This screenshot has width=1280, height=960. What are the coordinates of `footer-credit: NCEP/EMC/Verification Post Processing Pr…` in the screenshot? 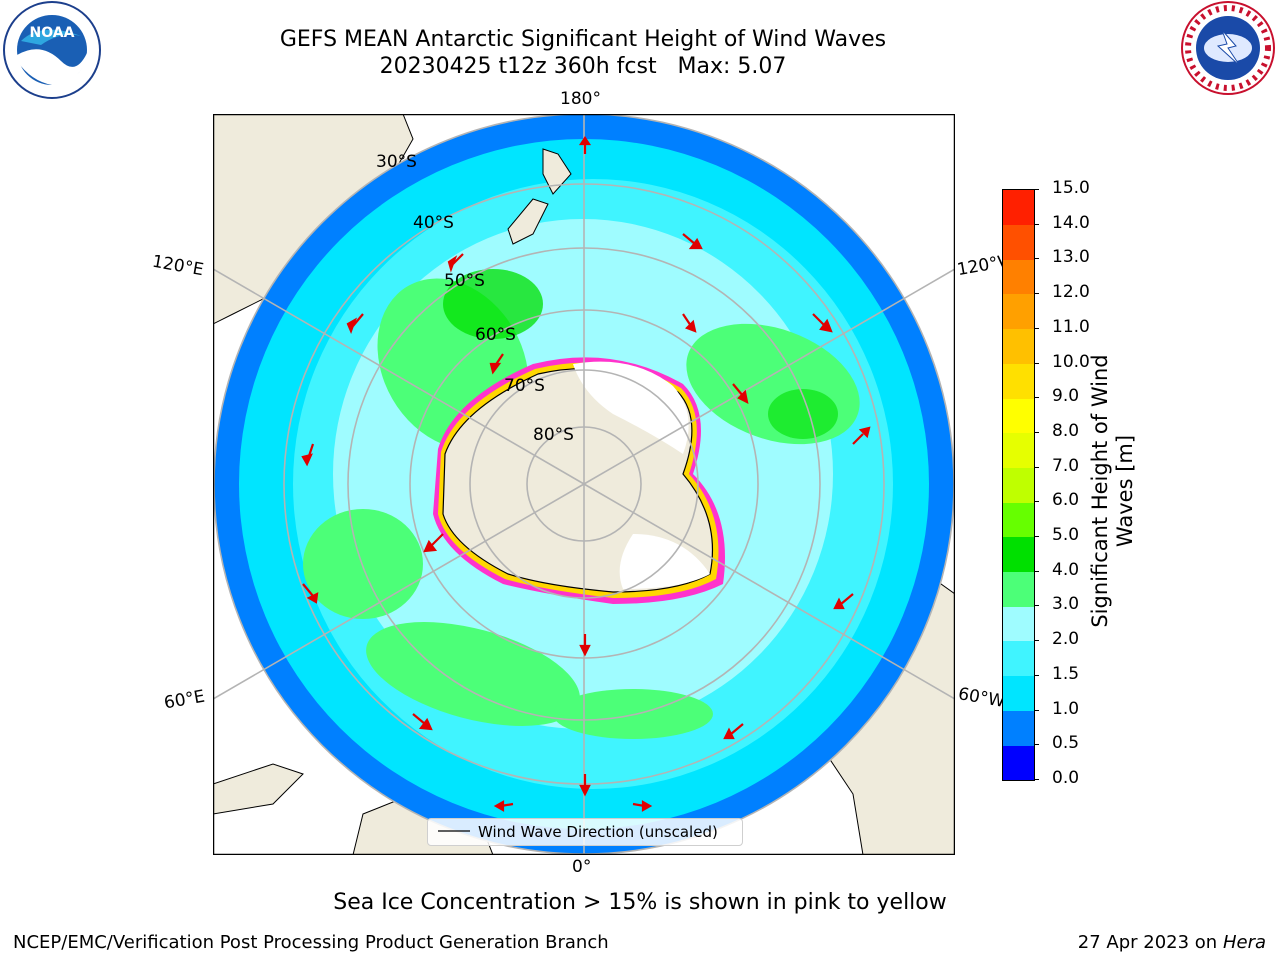 It's located at (311, 942).